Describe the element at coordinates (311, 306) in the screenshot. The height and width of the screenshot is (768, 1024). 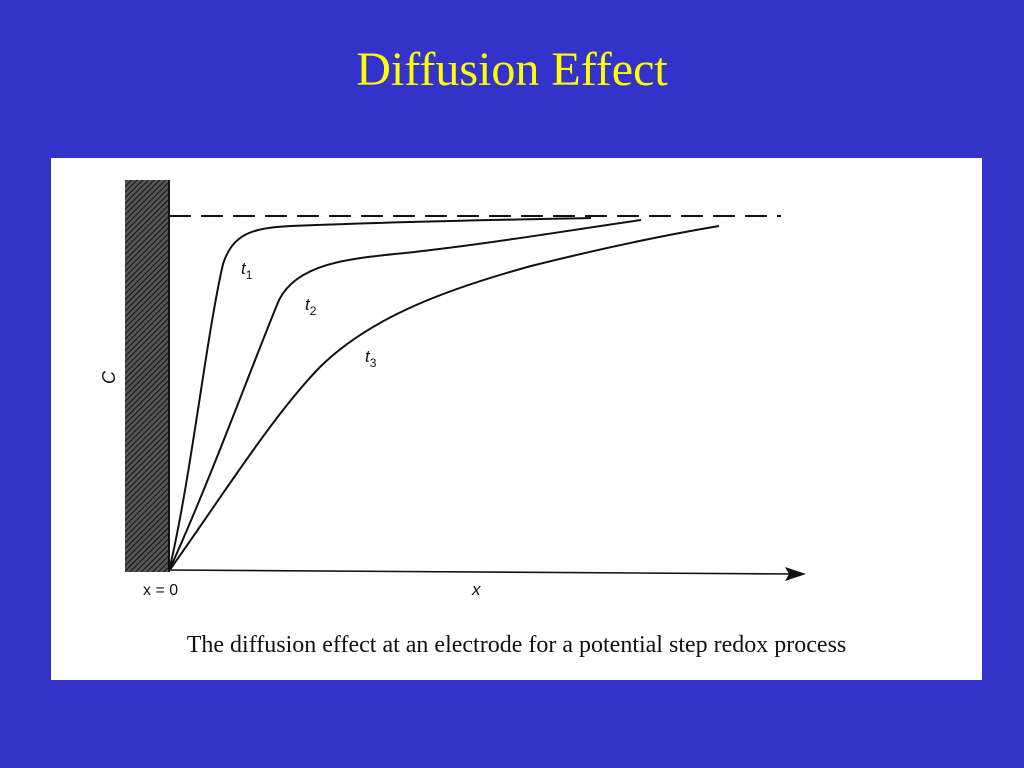
I see `curve-label-t2: t2` at that location.